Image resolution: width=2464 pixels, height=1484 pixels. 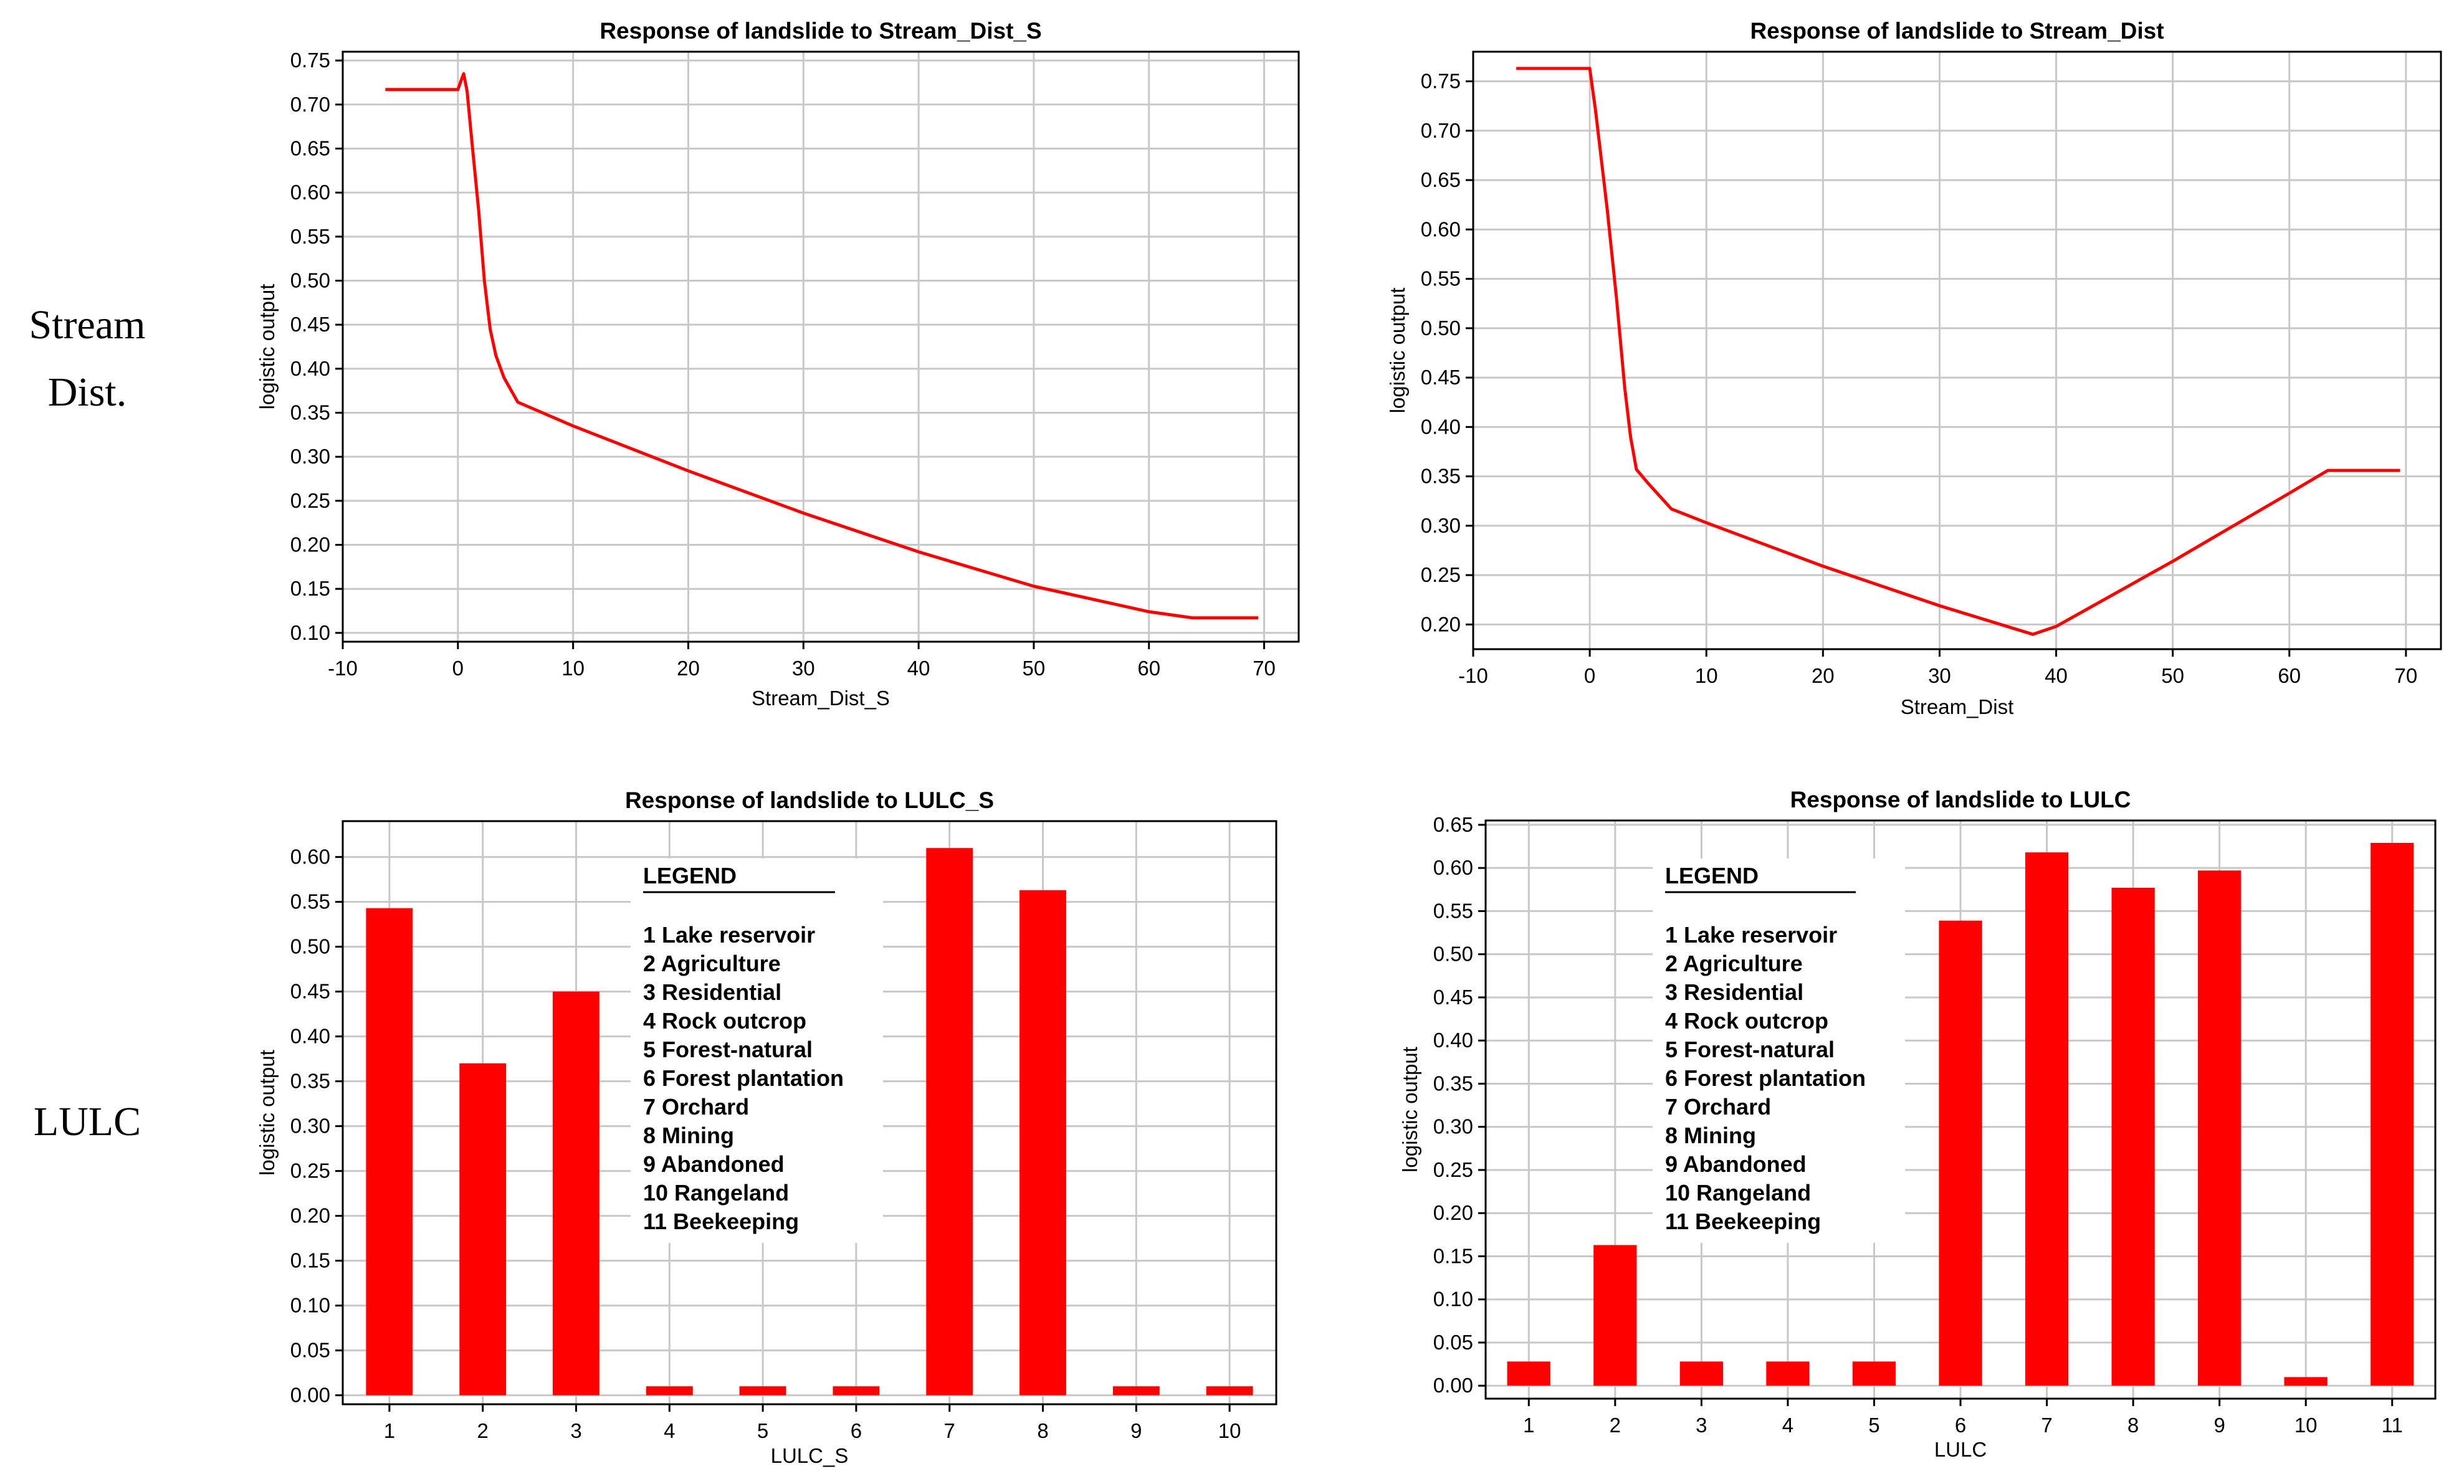 I want to click on x-tick-label: 70, so click(x=1264, y=668).